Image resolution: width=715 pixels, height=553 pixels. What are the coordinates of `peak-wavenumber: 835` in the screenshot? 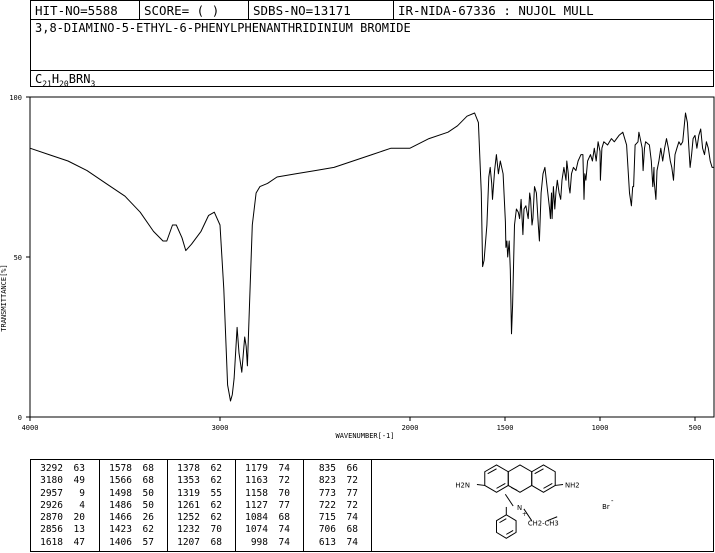 It's located at (327, 468).